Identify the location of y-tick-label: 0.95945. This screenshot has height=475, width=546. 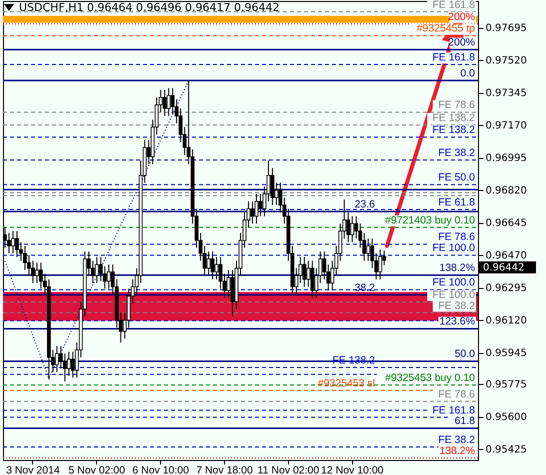
(506, 354).